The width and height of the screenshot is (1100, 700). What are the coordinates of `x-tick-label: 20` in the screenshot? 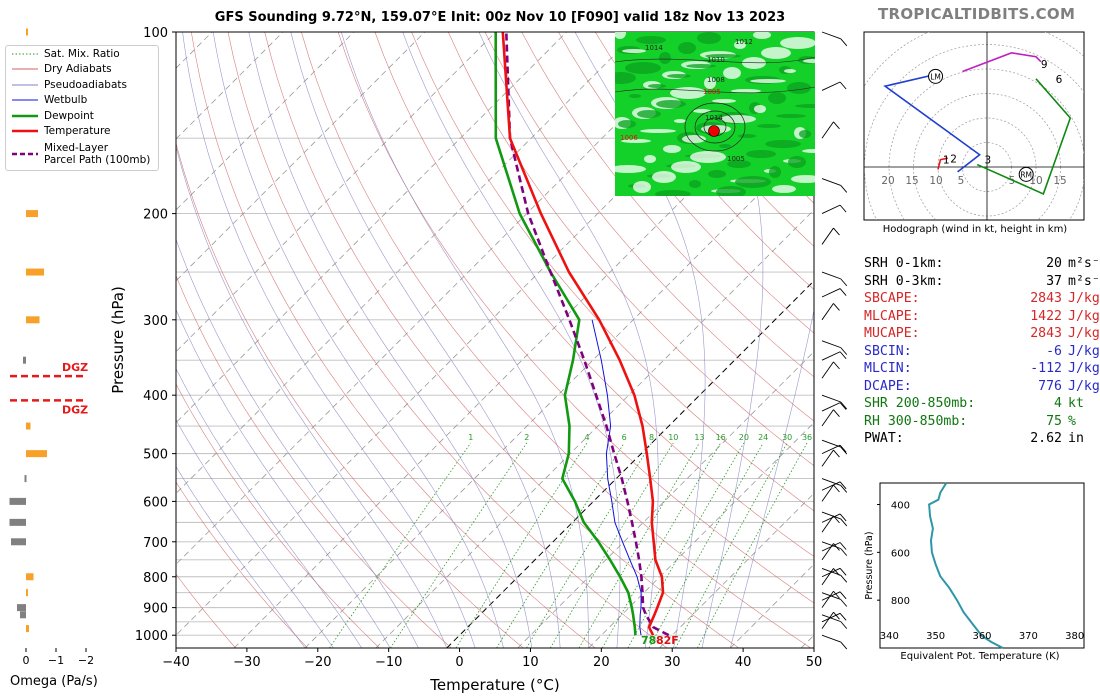 It's located at (601, 662).